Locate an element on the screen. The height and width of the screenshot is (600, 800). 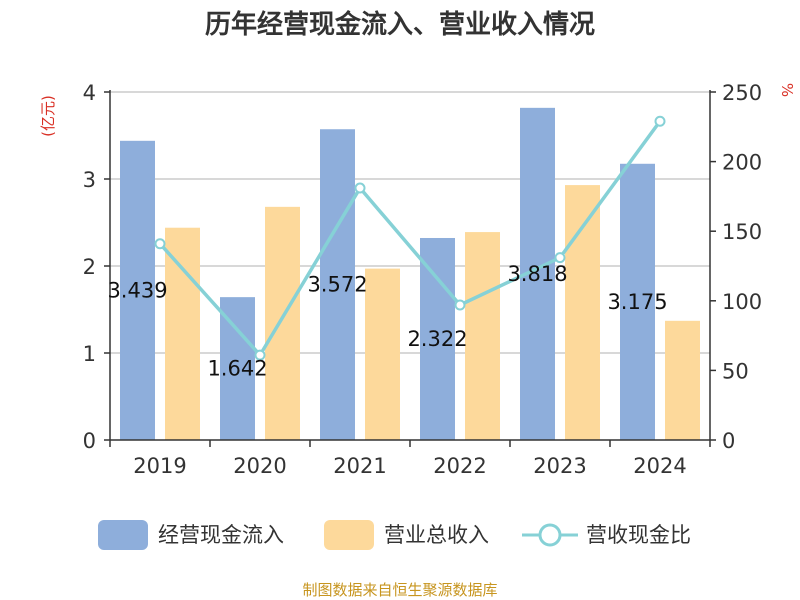
legend: 经营现金流入 营业总收入 营收现金比 is located at coordinates (394, 535).